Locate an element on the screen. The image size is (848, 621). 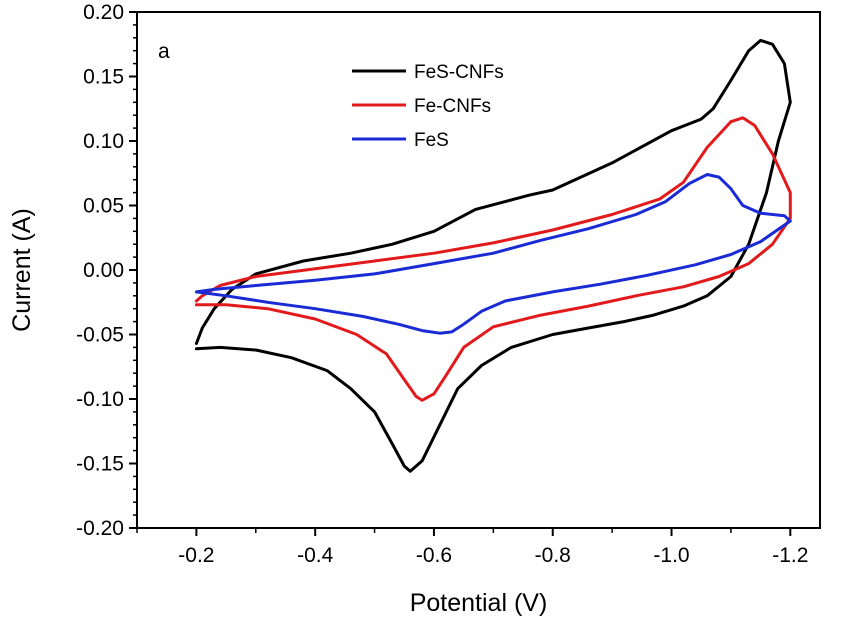
x-tick-label: -0.8 is located at coordinates (553, 555).